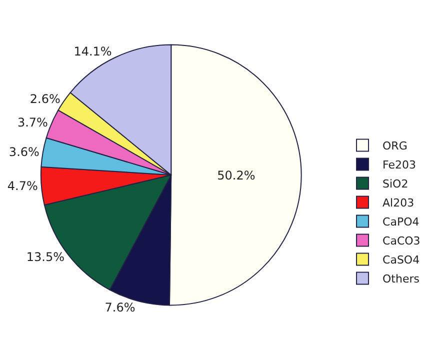 The height and width of the screenshot is (350, 444). Describe the element at coordinates (22, 186) in the screenshot. I see `data-label: 4.7%` at that location.